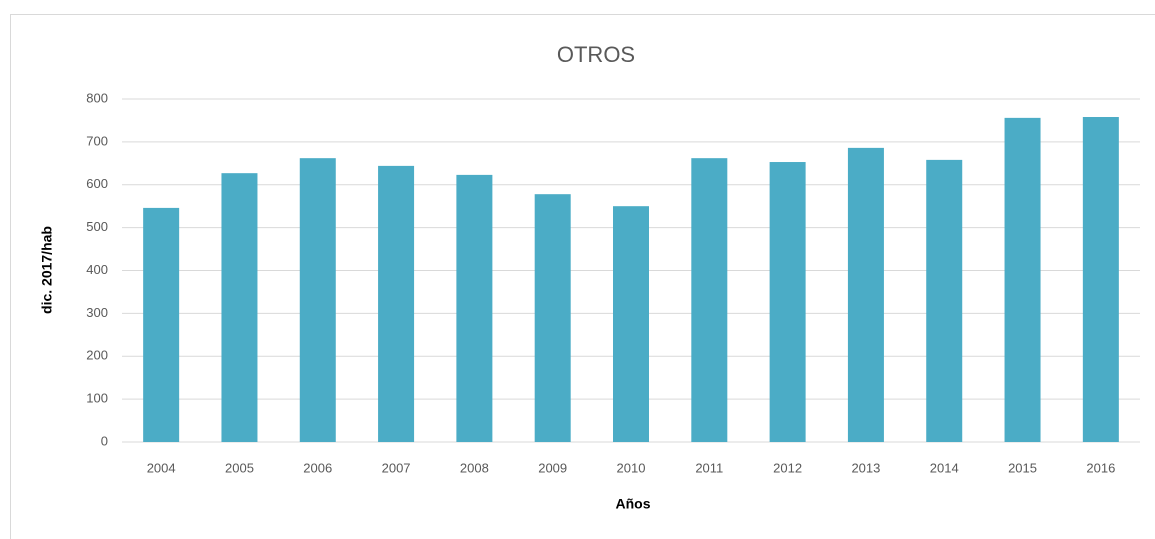  Describe the element at coordinates (104, 440) in the screenshot. I see `y-tick-label: 0` at that location.